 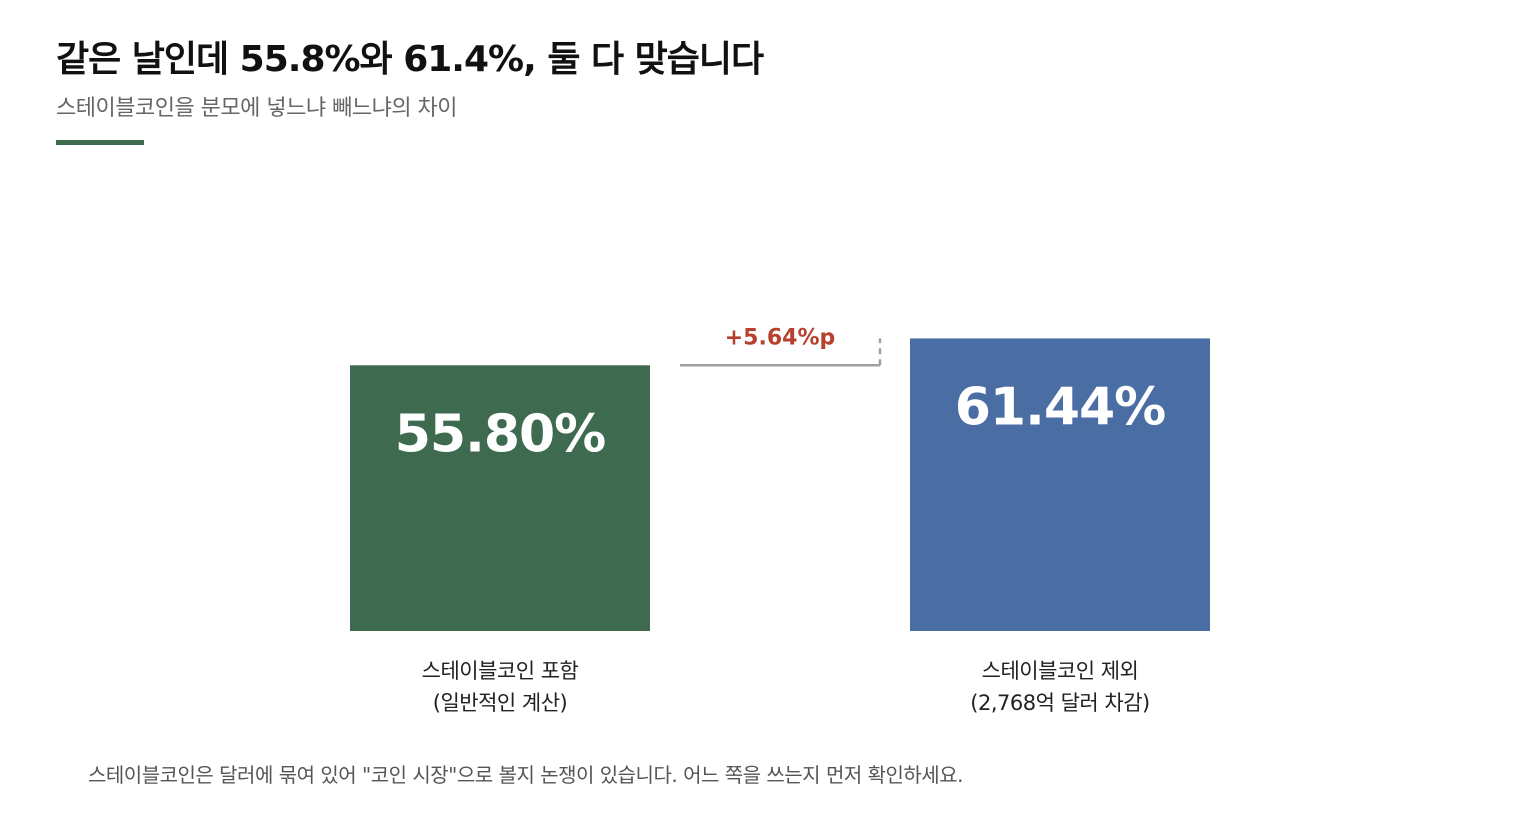 I want to click on category-label-line: (일반적인 계산), so click(x=500, y=703).